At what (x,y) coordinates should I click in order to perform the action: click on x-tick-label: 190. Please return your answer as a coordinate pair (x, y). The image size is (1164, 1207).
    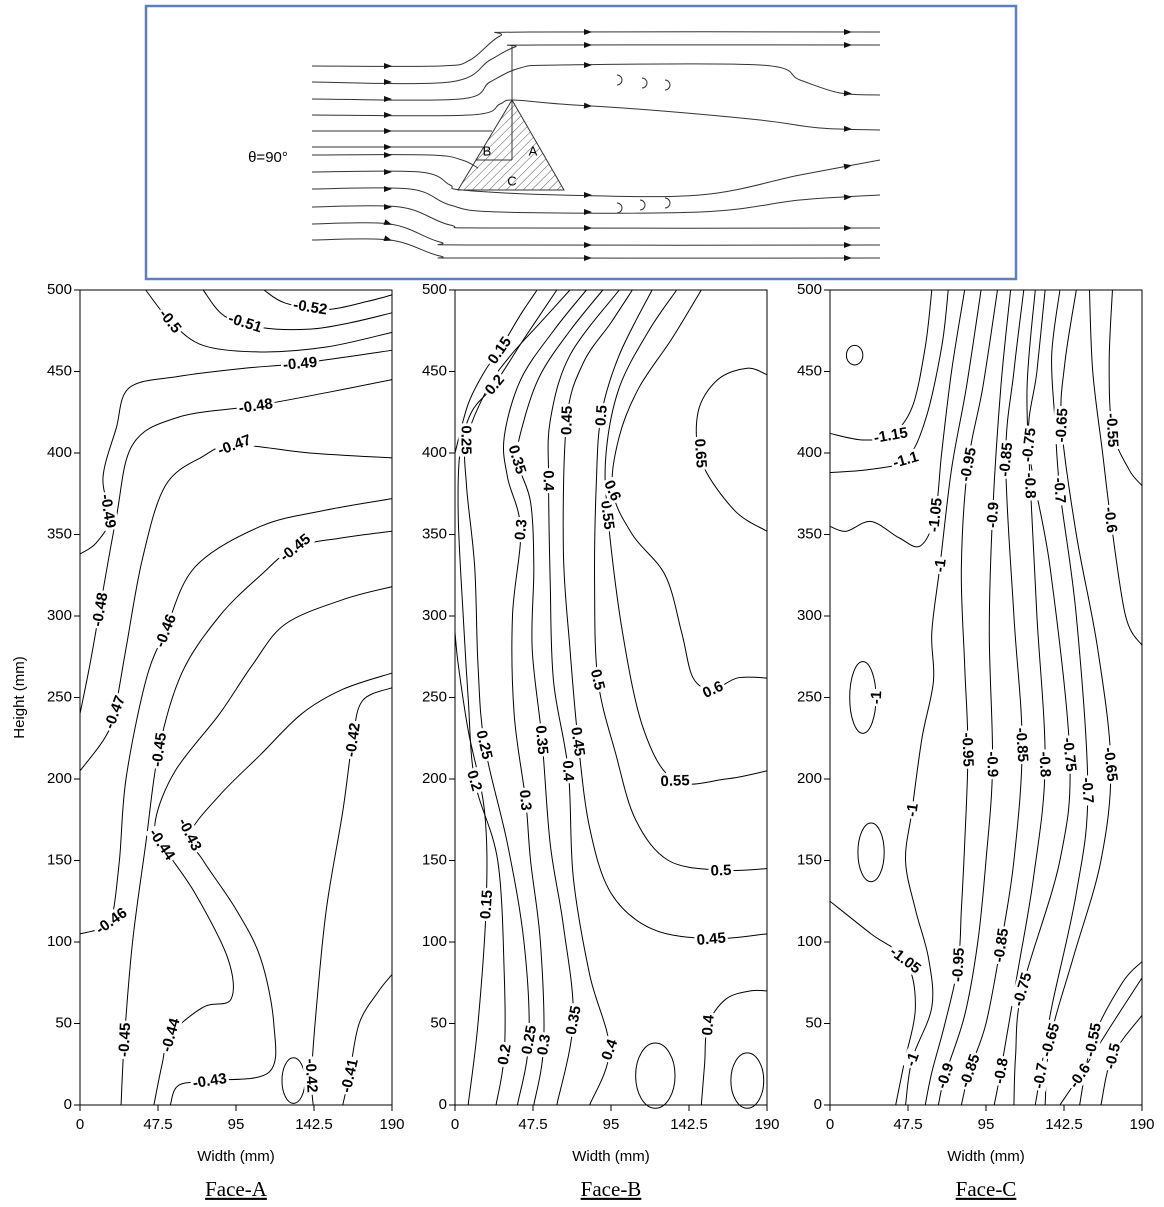
    Looking at the image, I should click on (1141, 1124).